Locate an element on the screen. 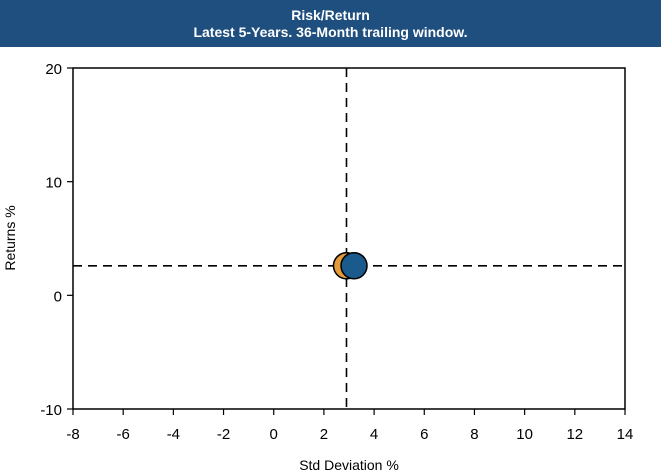  x-tick-label: 0 is located at coordinates (274, 434).